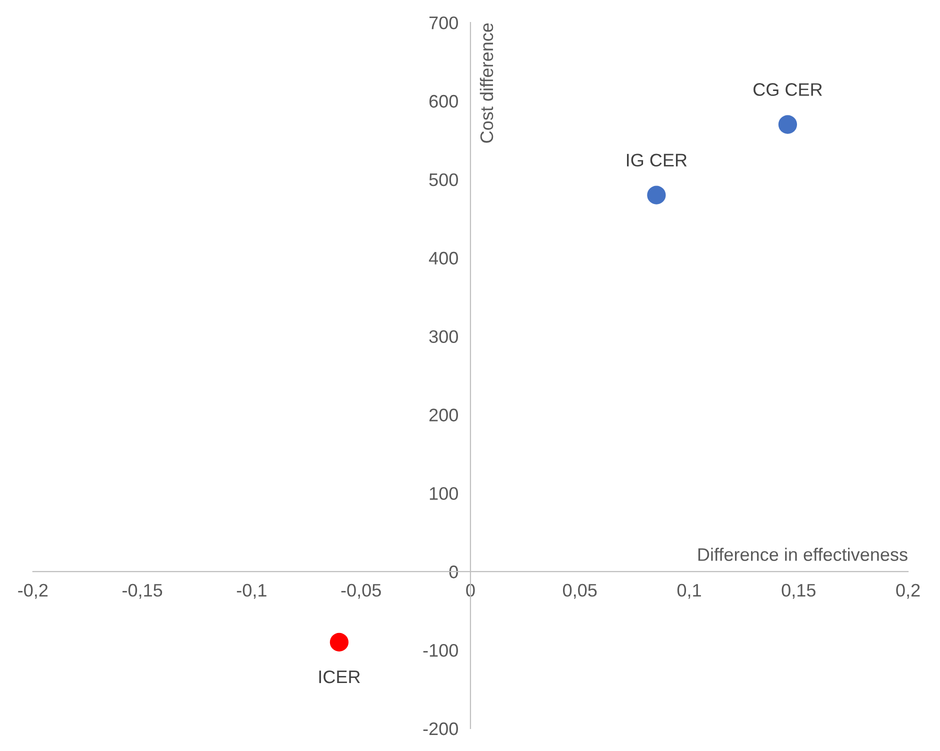 The width and height of the screenshot is (940, 751). What do you see at coordinates (361, 591) in the screenshot?
I see `x-tick-label: -0,05` at bounding box center [361, 591].